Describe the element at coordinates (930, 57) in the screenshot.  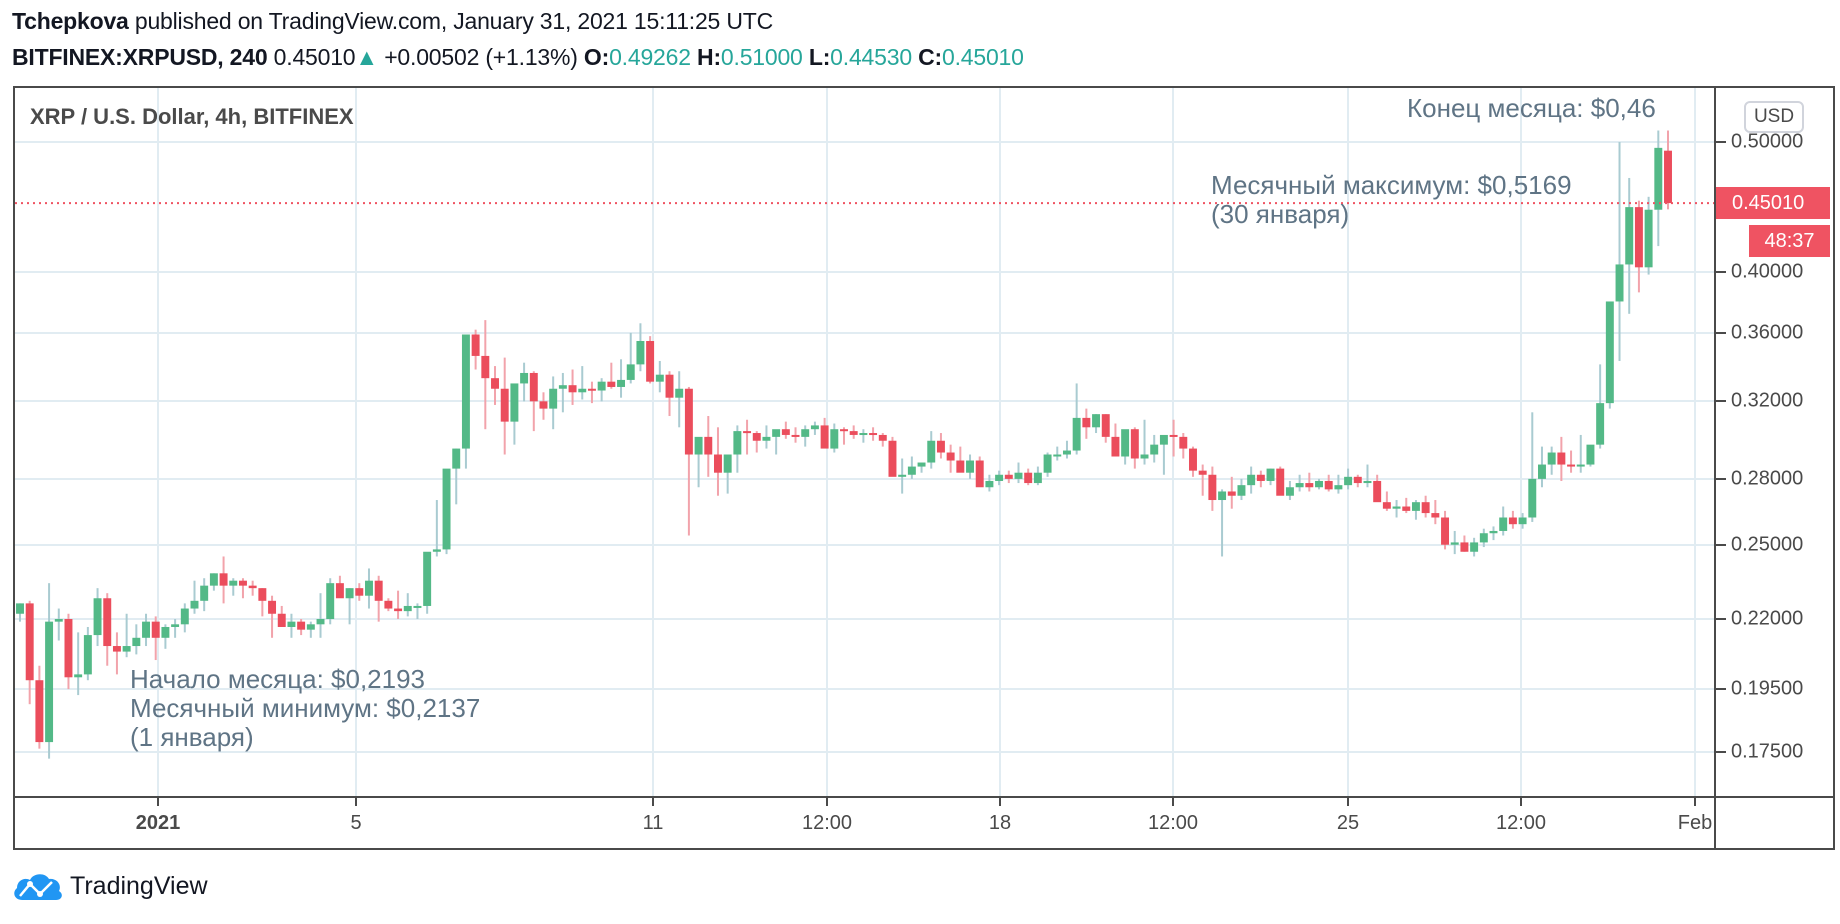
I see `close-label: C:` at that location.